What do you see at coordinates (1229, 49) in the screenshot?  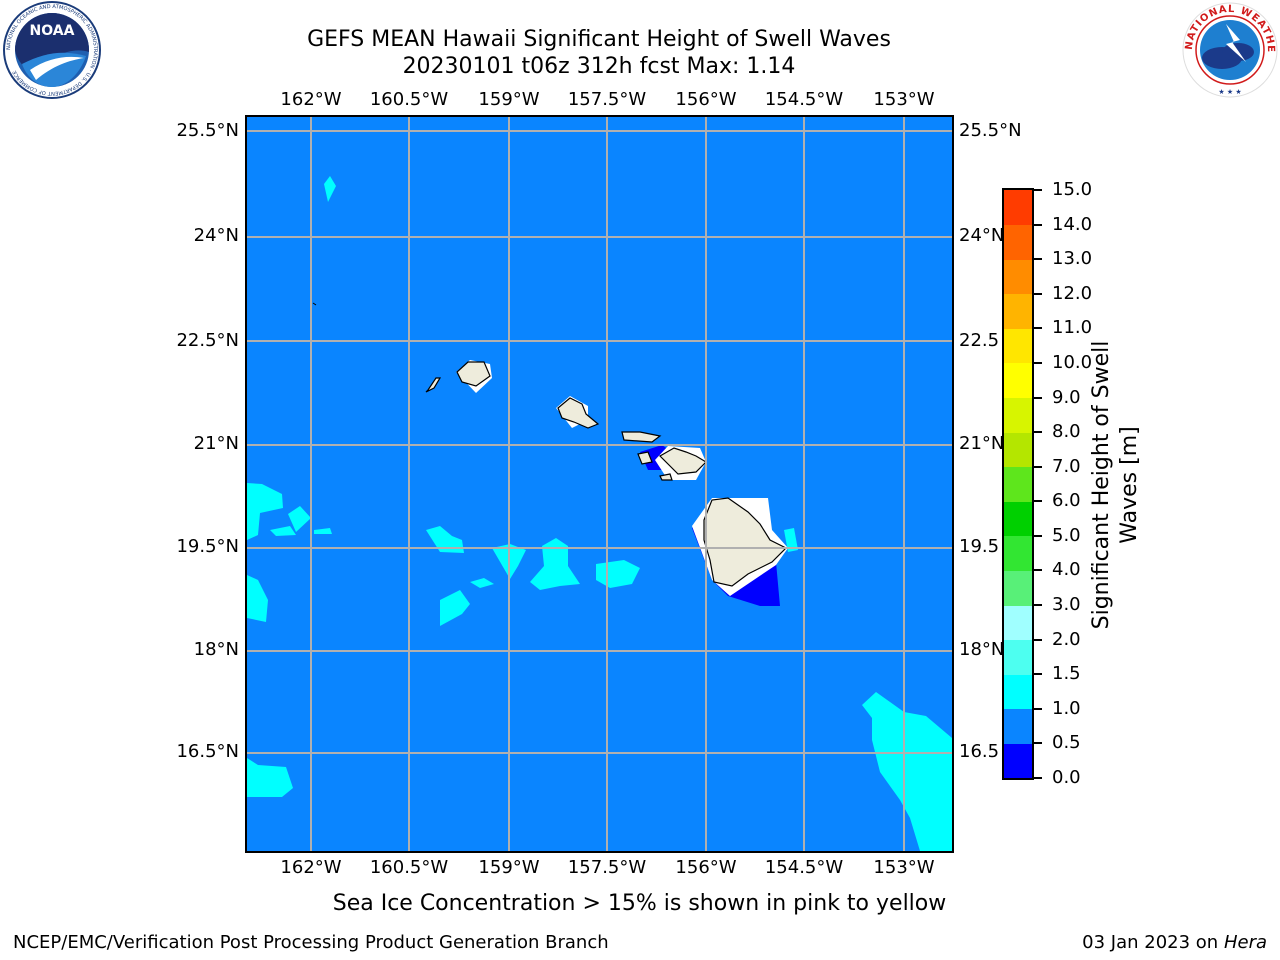 I see `nws-logo: NATIONAL WEATHER SERVICE ★ ★ ★` at bounding box center [1229, 49].